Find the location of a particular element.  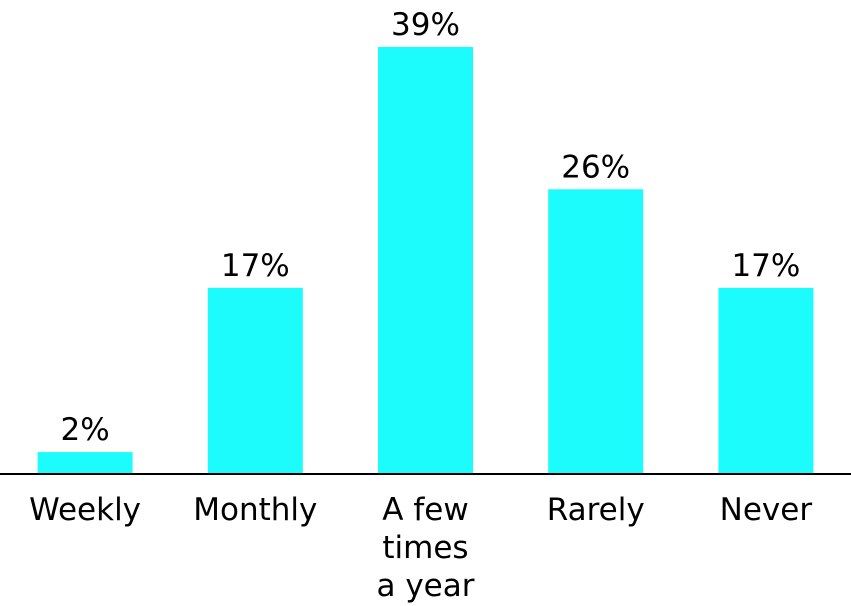

value-label-3: 26% is located at coordinates (595, 167).